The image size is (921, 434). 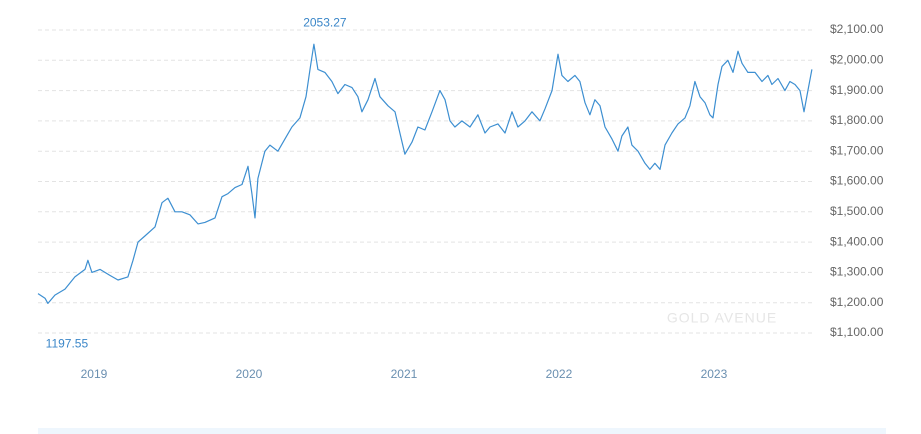 I want to click on footer-bar, so click(x=462, y=431).